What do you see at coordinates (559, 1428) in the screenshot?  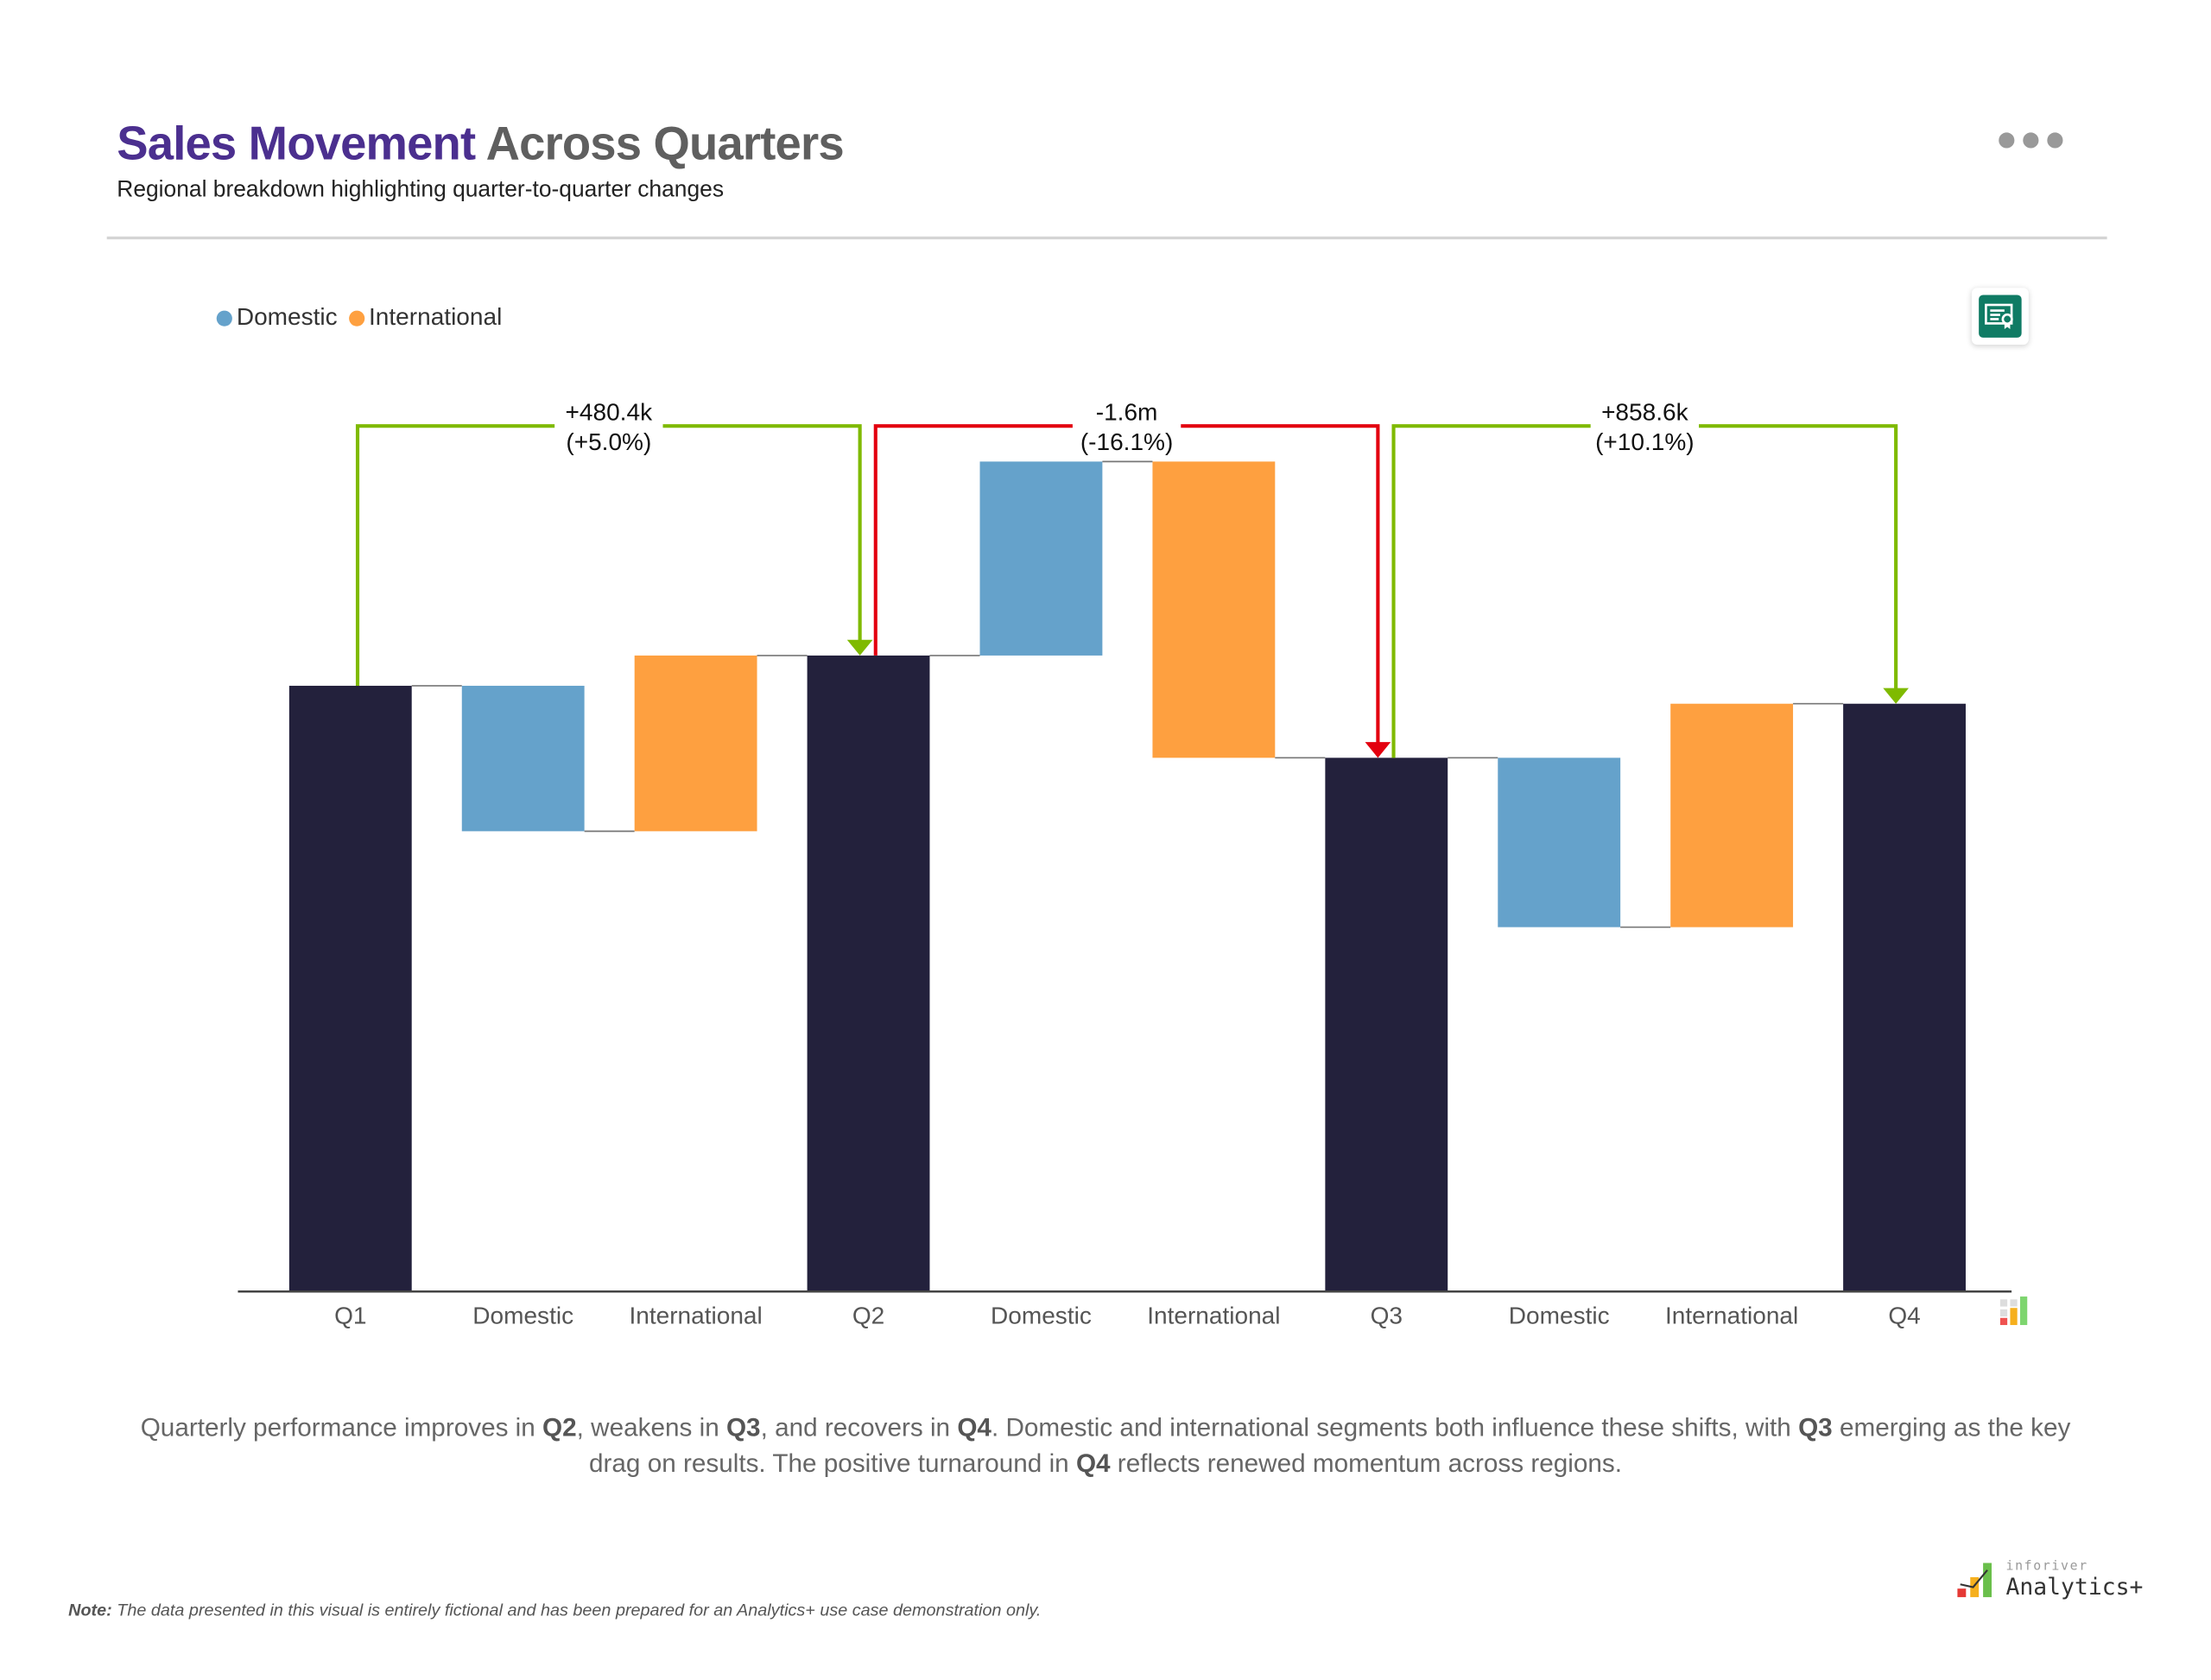 I see `summary-highlight: Q2` at bounding box center [559, 1428].